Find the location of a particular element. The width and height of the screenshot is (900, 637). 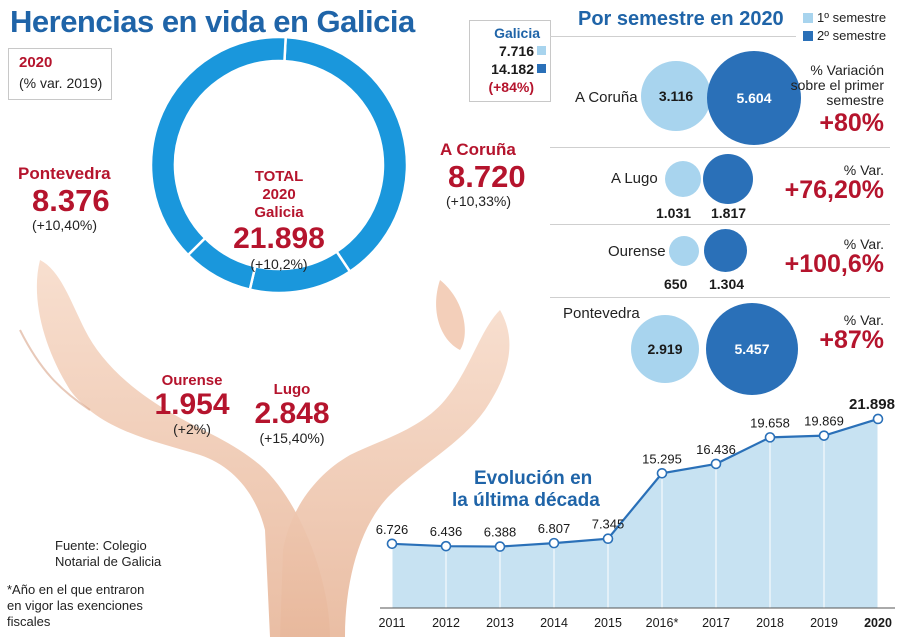

total-block: TOTAL 2020 Galicia 21.898 (+10,2%) is located at coordinates (279, 220).